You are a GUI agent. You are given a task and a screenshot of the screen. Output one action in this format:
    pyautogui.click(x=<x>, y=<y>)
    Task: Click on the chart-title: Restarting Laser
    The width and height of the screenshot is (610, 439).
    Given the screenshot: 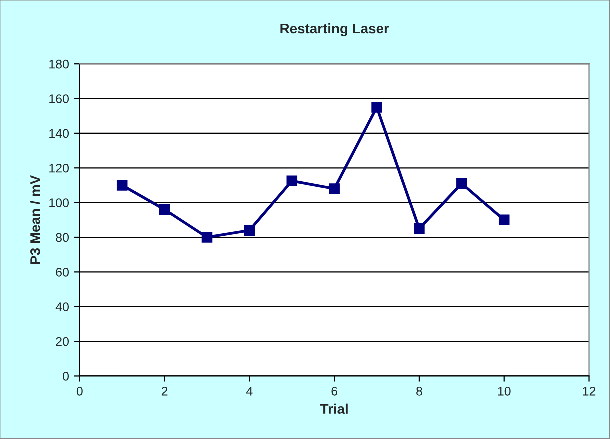 What is the action you would take?
    pyautogui.click(x=335, y=29)
    